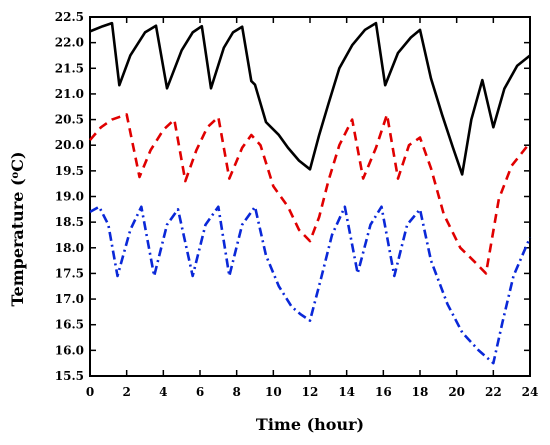  I want to click on x-tick-label: 6, so click(200, 392).